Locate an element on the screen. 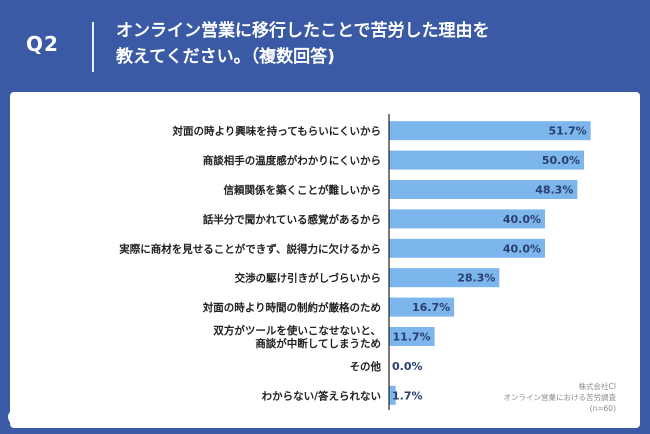  value-label-4: 40.0% is located at coordinates (522, 219).